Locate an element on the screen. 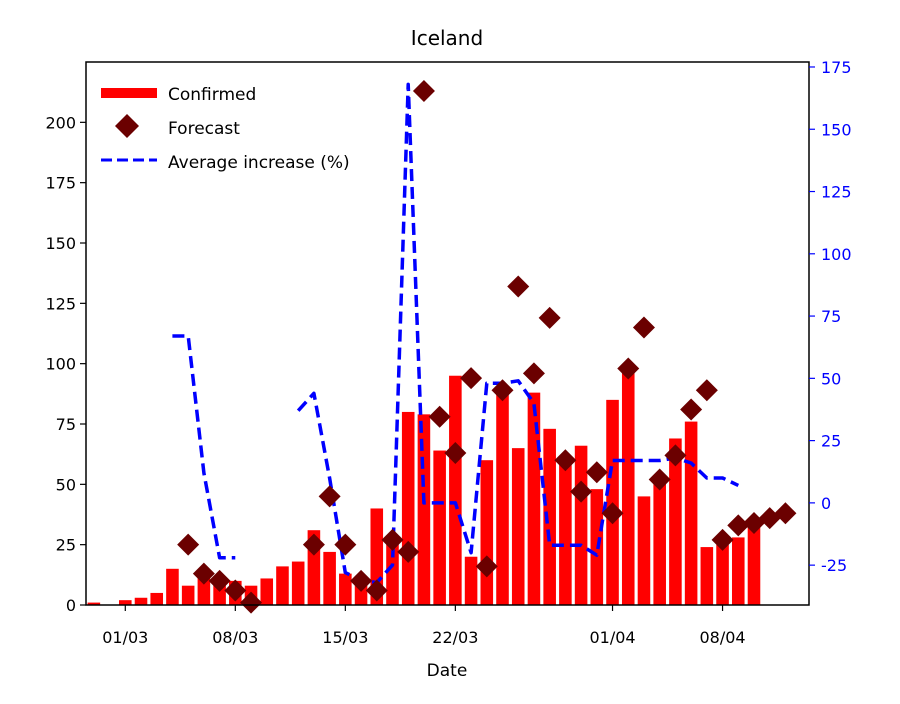 The width and height of the screenshot is (900, 704). y2-tick-label: -25 is located at coordinates (834, 565).